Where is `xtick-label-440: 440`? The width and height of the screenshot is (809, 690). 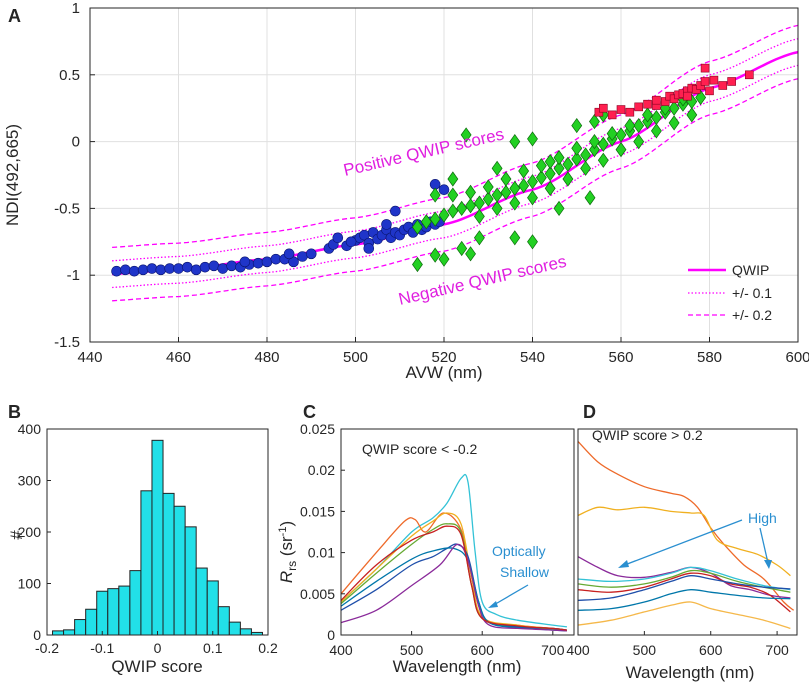
xtick-label-440: 440 is located at coordinates (89, 357).